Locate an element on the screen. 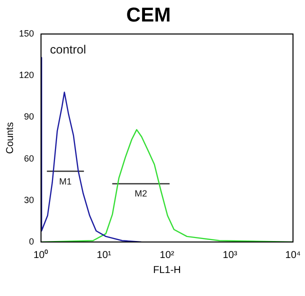 This screenshot has width=305, height=296. y-tick-label: 0 is located at coordinates (31, 241).